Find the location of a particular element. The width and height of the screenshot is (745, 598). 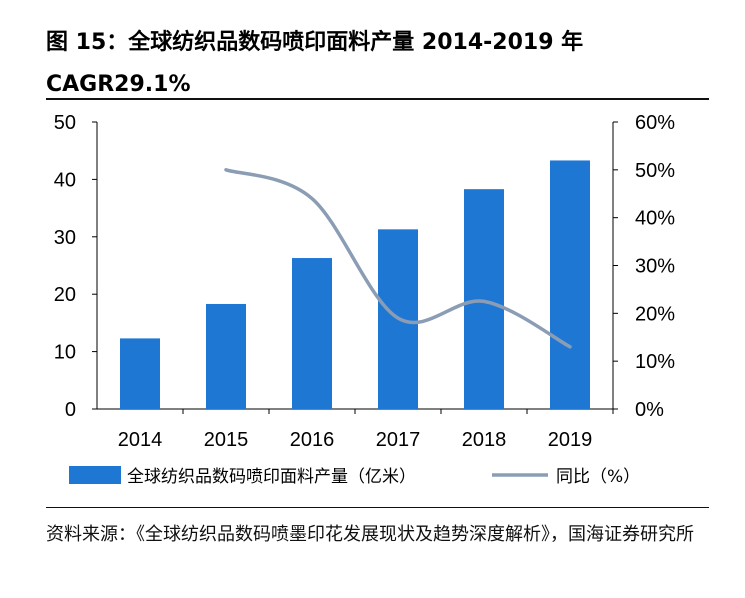

y-right-ticks: 0% 10% 20% 30% 40% 50% 60% is located at coordinates (644, 266).